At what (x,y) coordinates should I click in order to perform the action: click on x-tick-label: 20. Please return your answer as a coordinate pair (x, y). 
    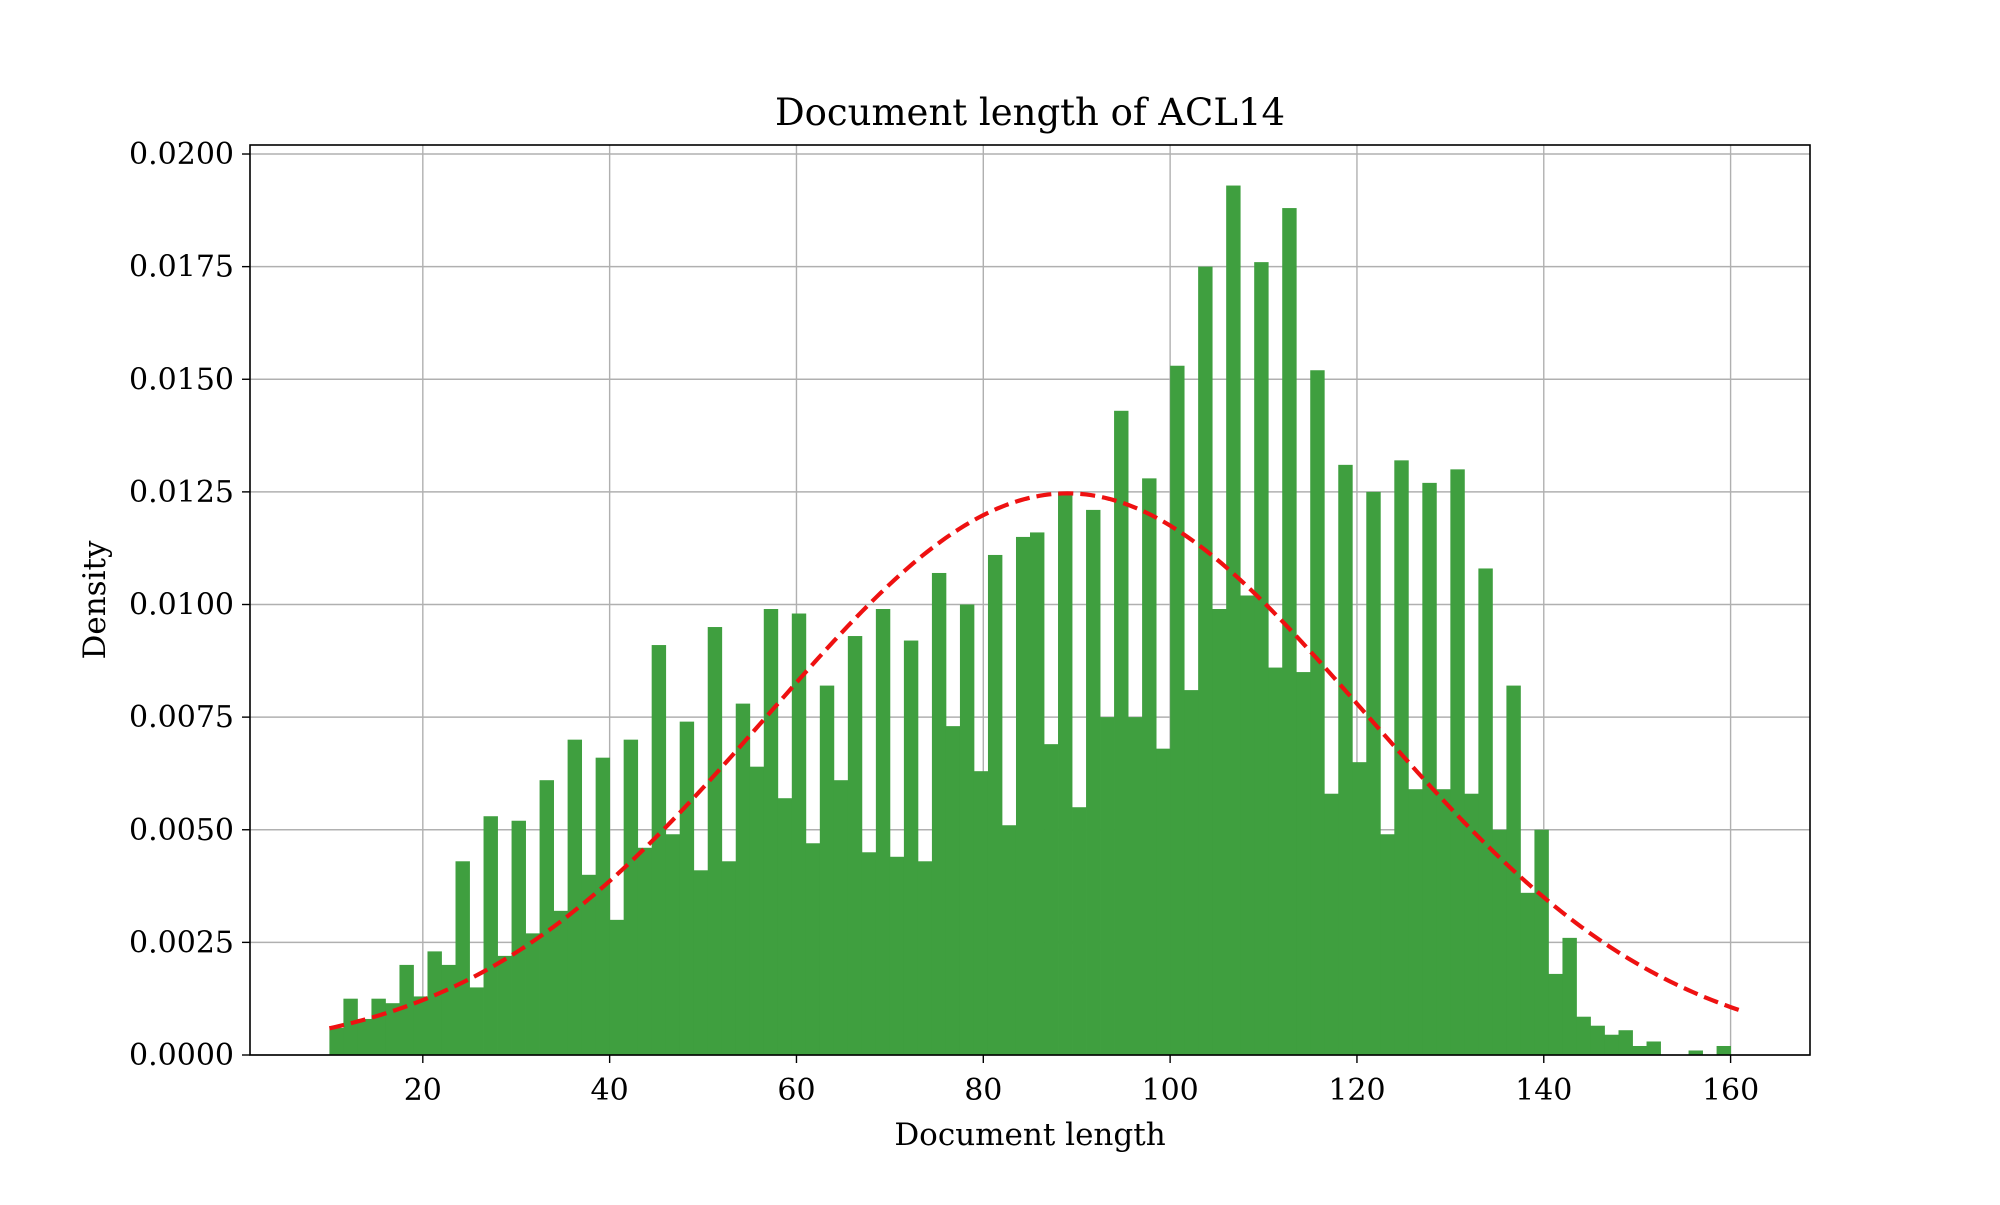
    Looking at the image, I should click on (423, 1090).